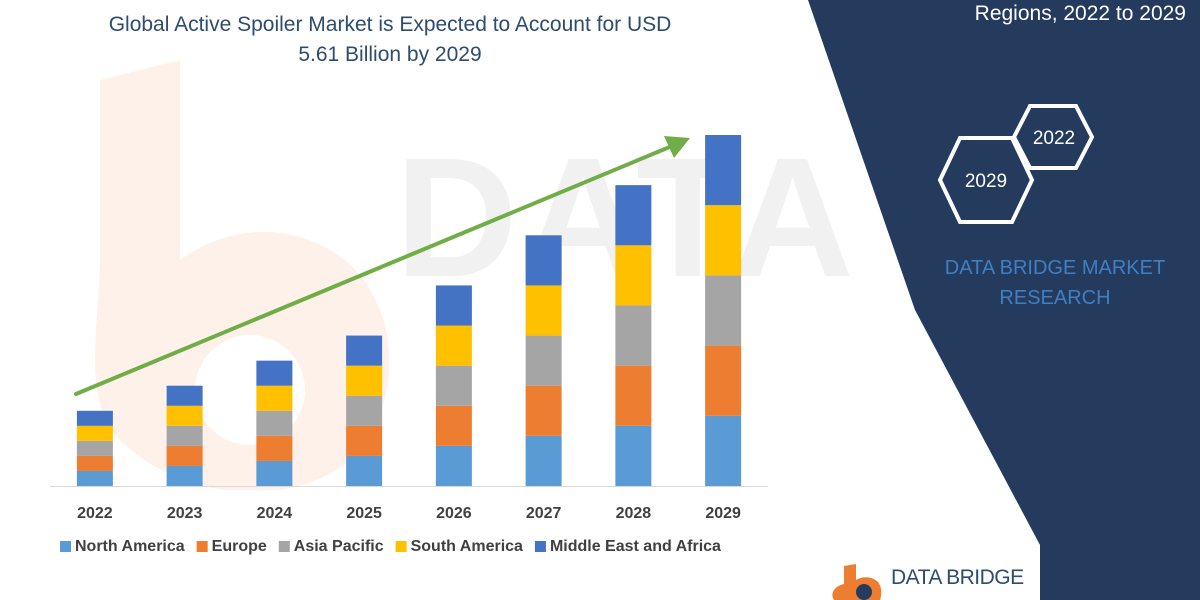 The height and width of the screenshot is (600, 1200). Describe the element at coordinates (544, 513) in the screenshot. I see `x-tick-label: 2027` at that location.